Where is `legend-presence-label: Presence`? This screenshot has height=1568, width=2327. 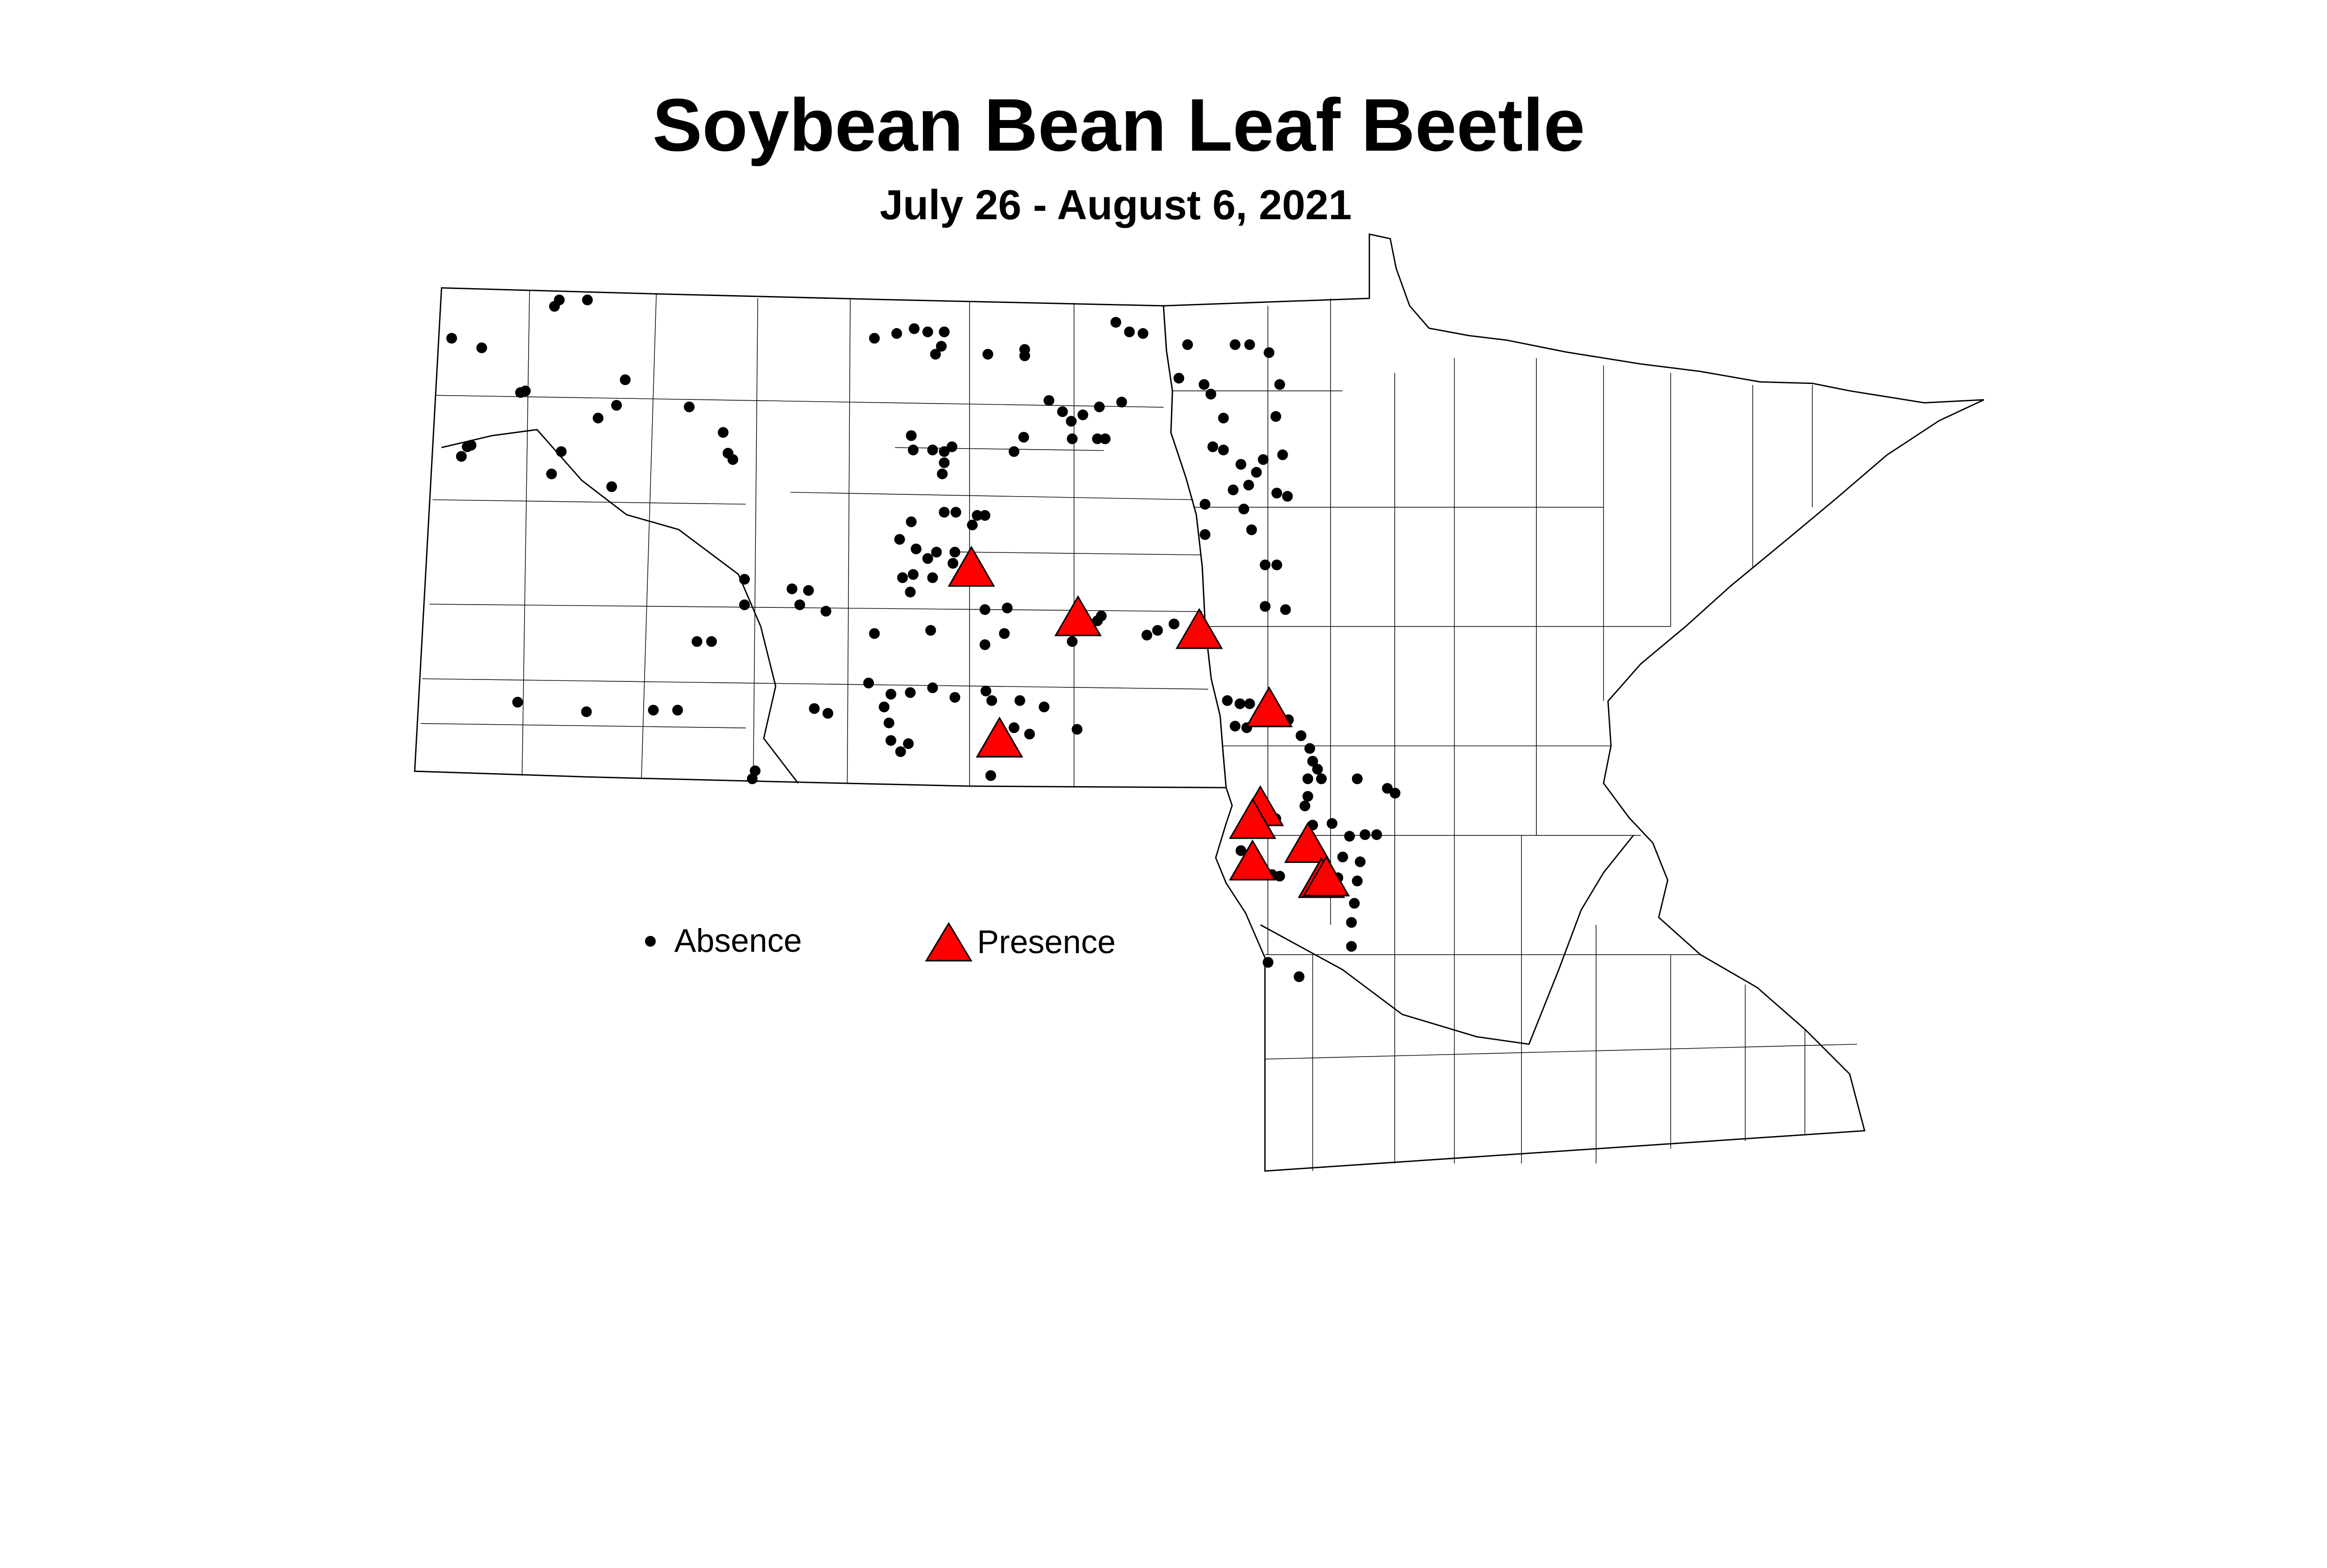
legend-presence-label: Presence is located at coordinates (1046, 941).